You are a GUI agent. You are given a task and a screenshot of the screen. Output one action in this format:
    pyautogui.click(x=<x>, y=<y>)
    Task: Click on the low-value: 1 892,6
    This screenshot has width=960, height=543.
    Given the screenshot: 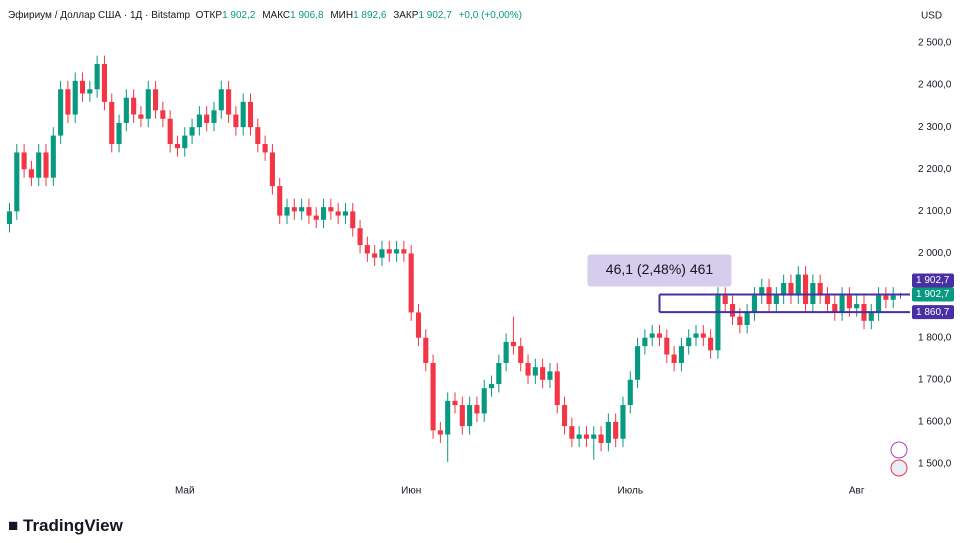 What is the action you would take?
    pyautogui.click(x=370, y=15)
    